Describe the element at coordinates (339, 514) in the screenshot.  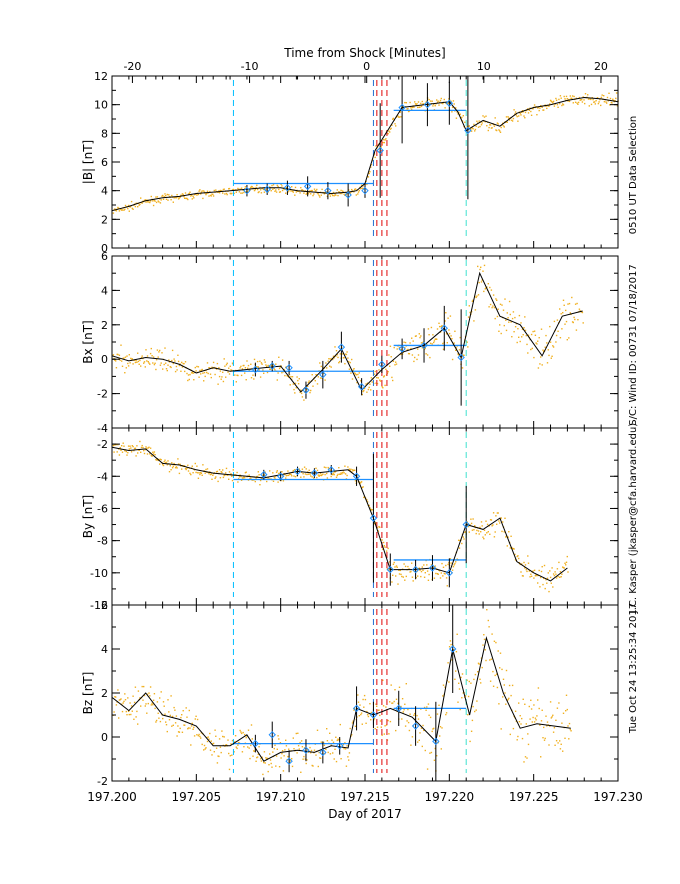
I see `series-line` at that location.